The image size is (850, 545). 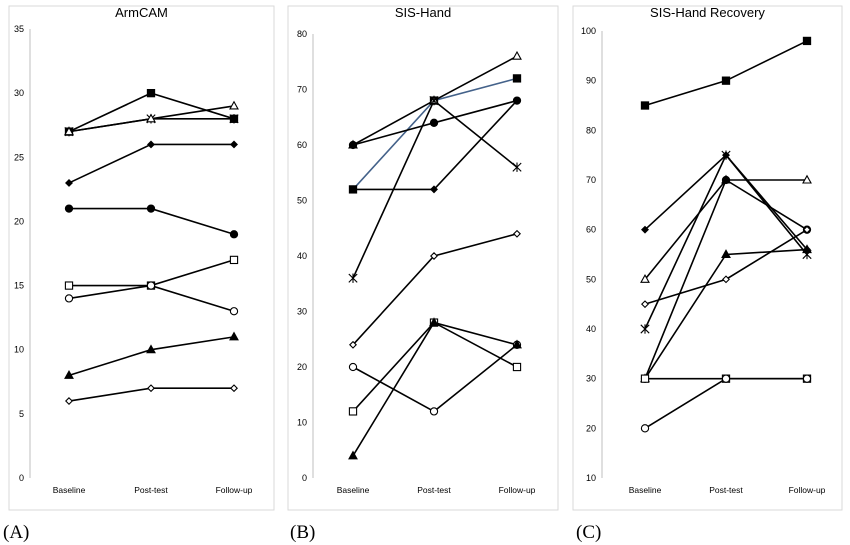 I want to click on chart-title: SIS-Hand Recovery, so click(x=707, y=12).